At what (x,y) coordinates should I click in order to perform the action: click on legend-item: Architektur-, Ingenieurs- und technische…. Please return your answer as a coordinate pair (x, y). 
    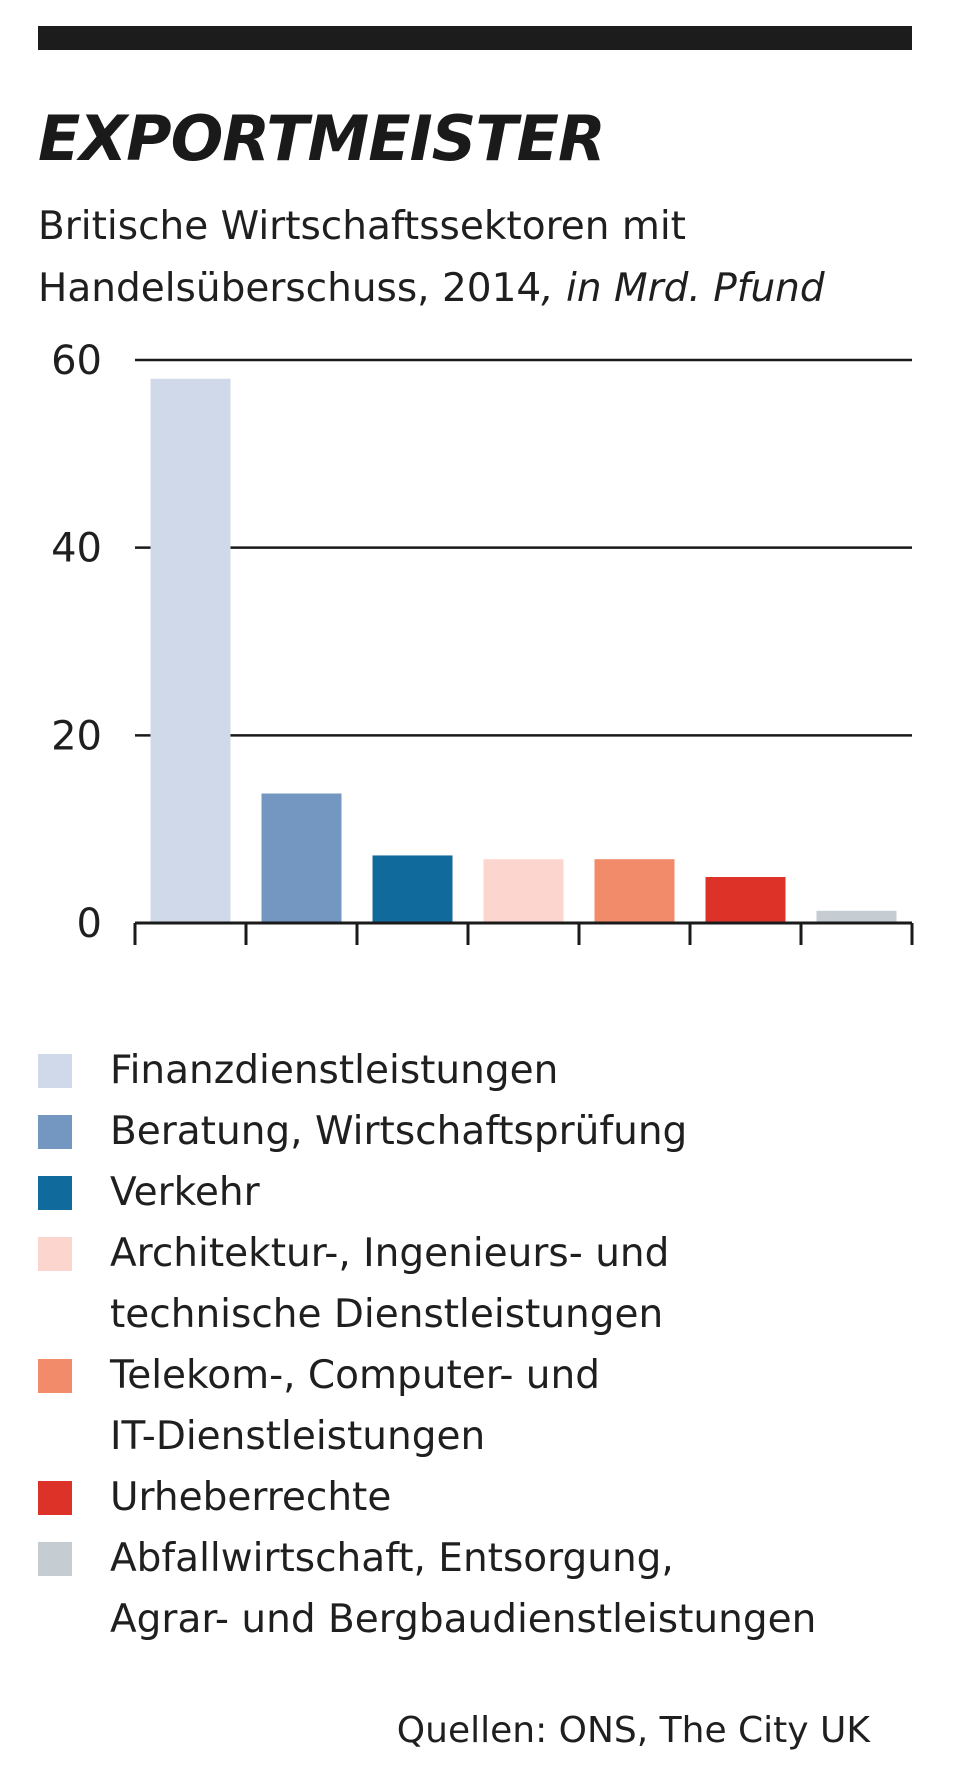
    Looking at the image, I should click on (488, 1284).